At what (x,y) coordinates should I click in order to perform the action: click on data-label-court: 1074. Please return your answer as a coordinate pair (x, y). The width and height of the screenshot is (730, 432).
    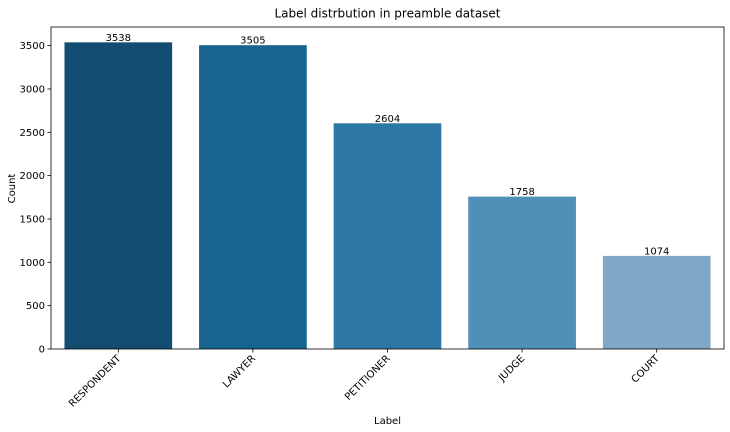
    Looking at the image, I should click on (656, 251).